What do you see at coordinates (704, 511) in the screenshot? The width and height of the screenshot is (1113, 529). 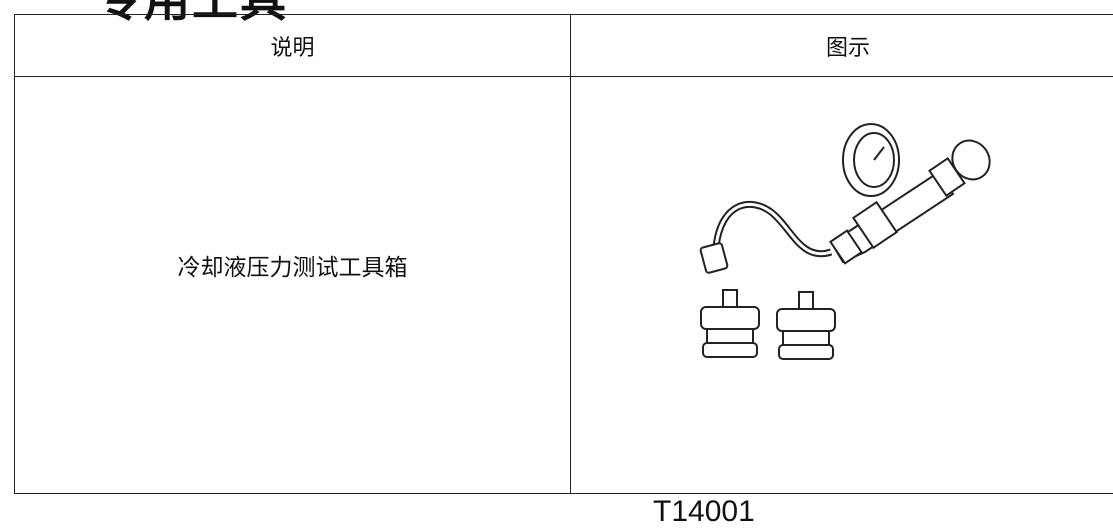 I see `tool-code: T14001` at bounding box center [704, 511].